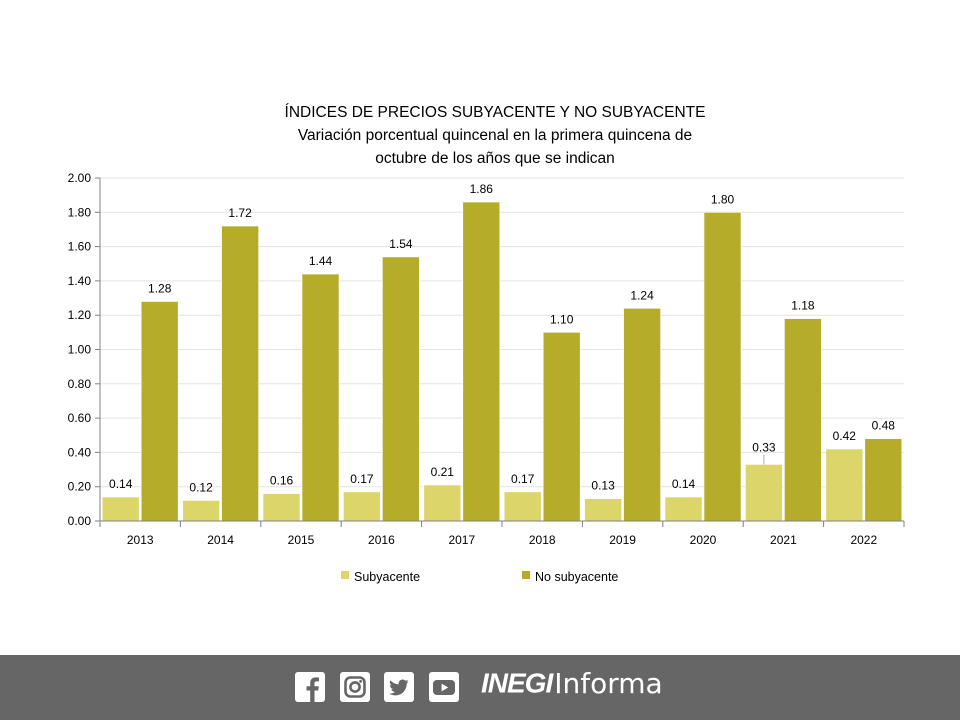 This screenshot has height=720, width=960. I want to click on data-label: 0.42, so click(845, 436).